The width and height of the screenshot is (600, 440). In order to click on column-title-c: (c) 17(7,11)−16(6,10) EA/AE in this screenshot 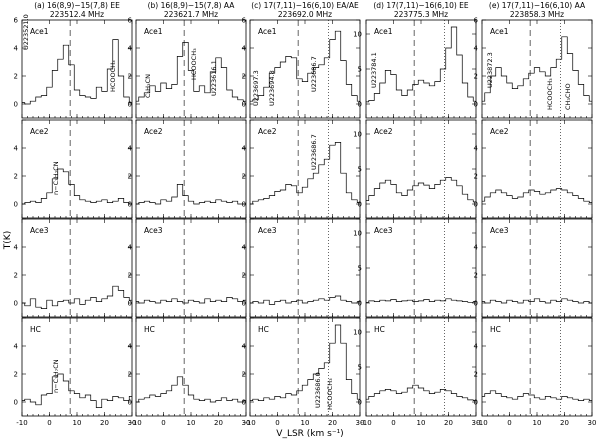, I will do `click(305, 5)`.